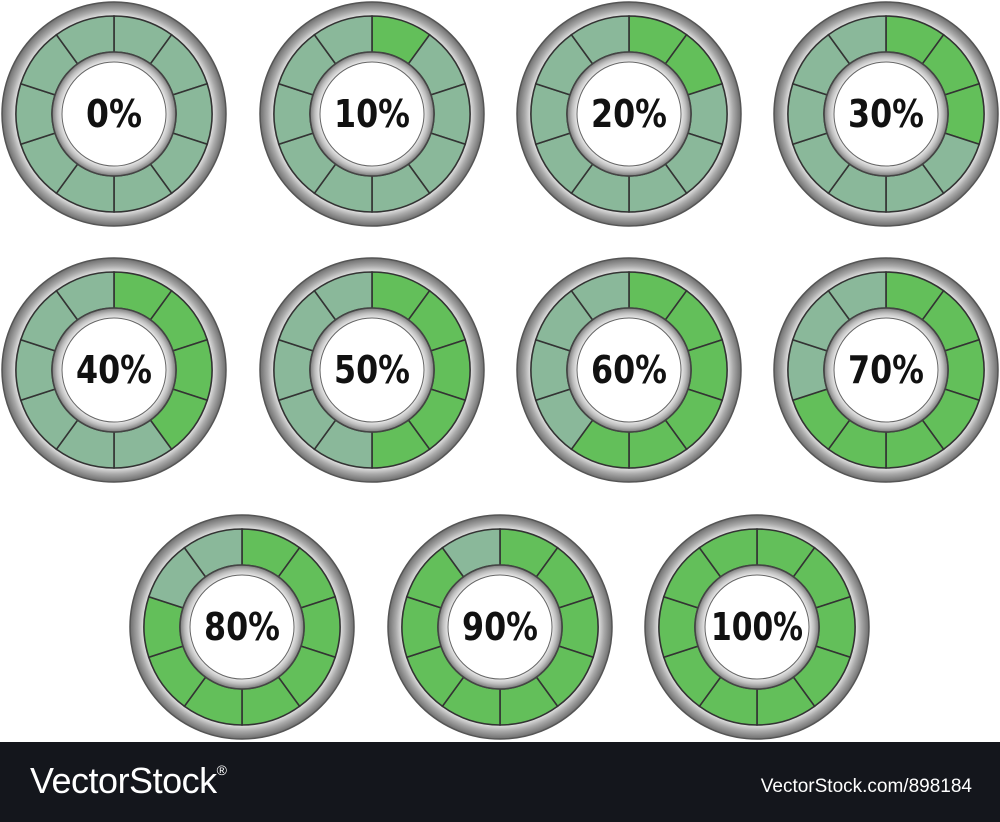 Image resolution: width=1000 pixels, height=822 pixels. Describe the element at coordinates (221, 770) in the screenshot. I see `trademark-mark: ®` at that location.